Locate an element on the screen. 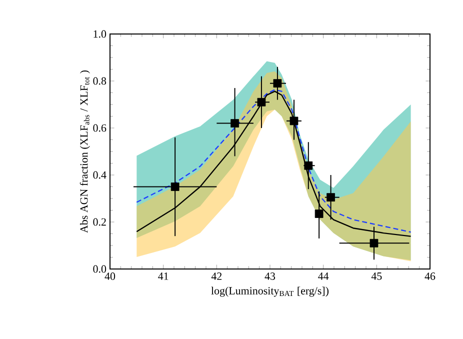  x-tick-label: 43 is located at coordinates (270, 276).